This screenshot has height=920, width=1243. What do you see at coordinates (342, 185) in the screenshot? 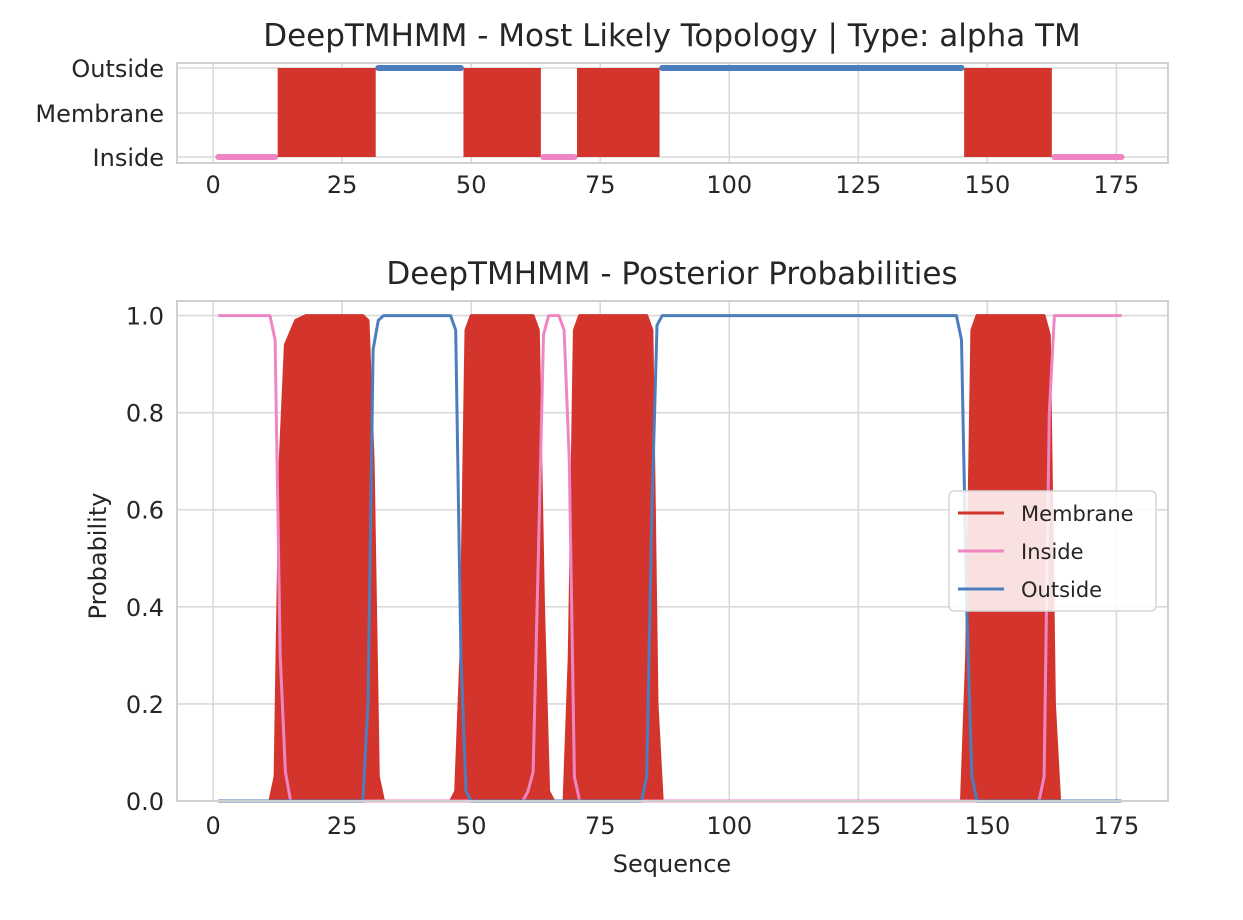
I see `topology-x-tick-label: 25` at bounding box center [342, 185].